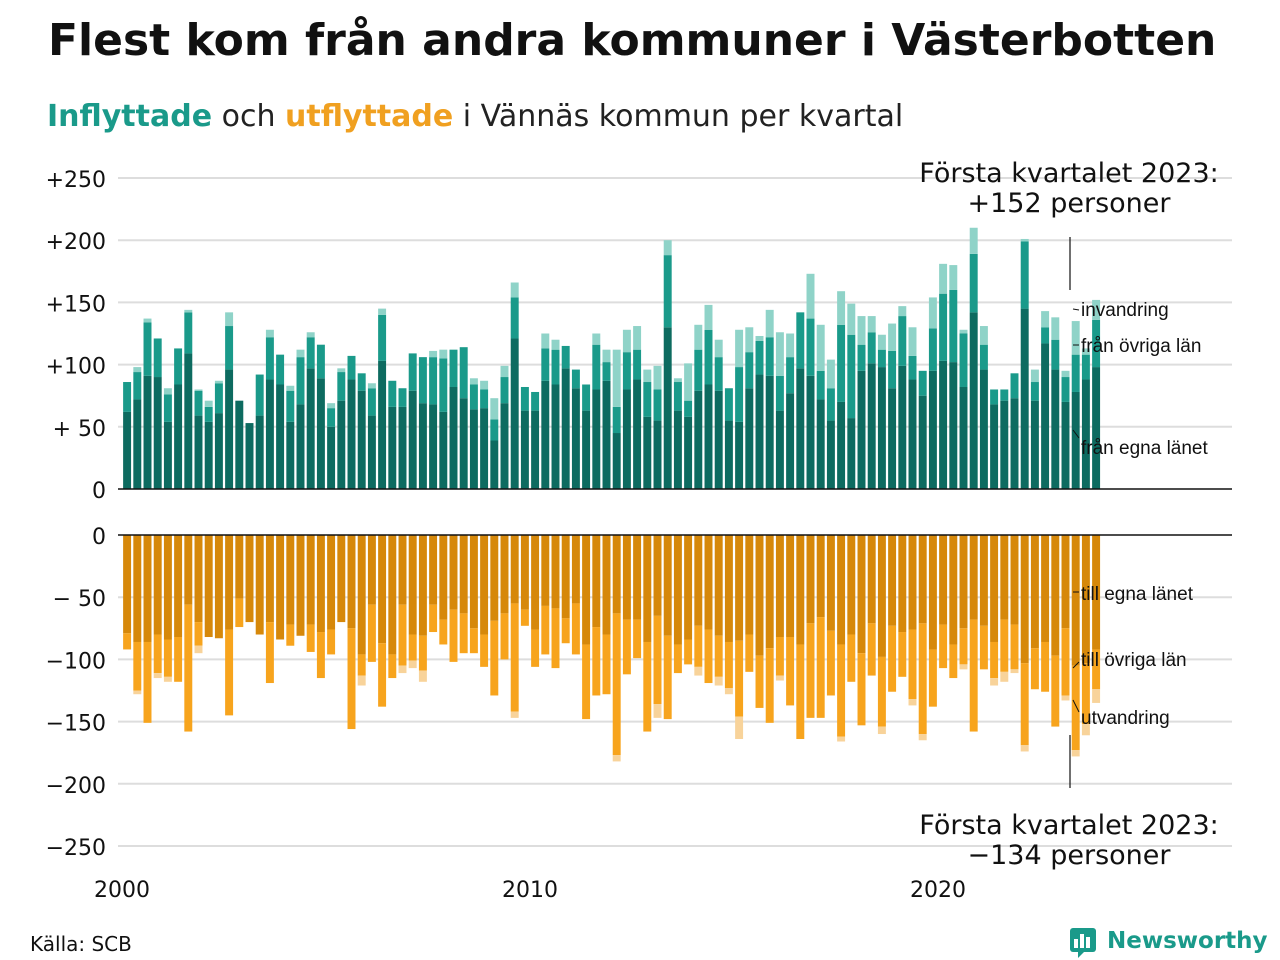  I want to click on annotation-upper: +152 personer, so click(1069, 203).